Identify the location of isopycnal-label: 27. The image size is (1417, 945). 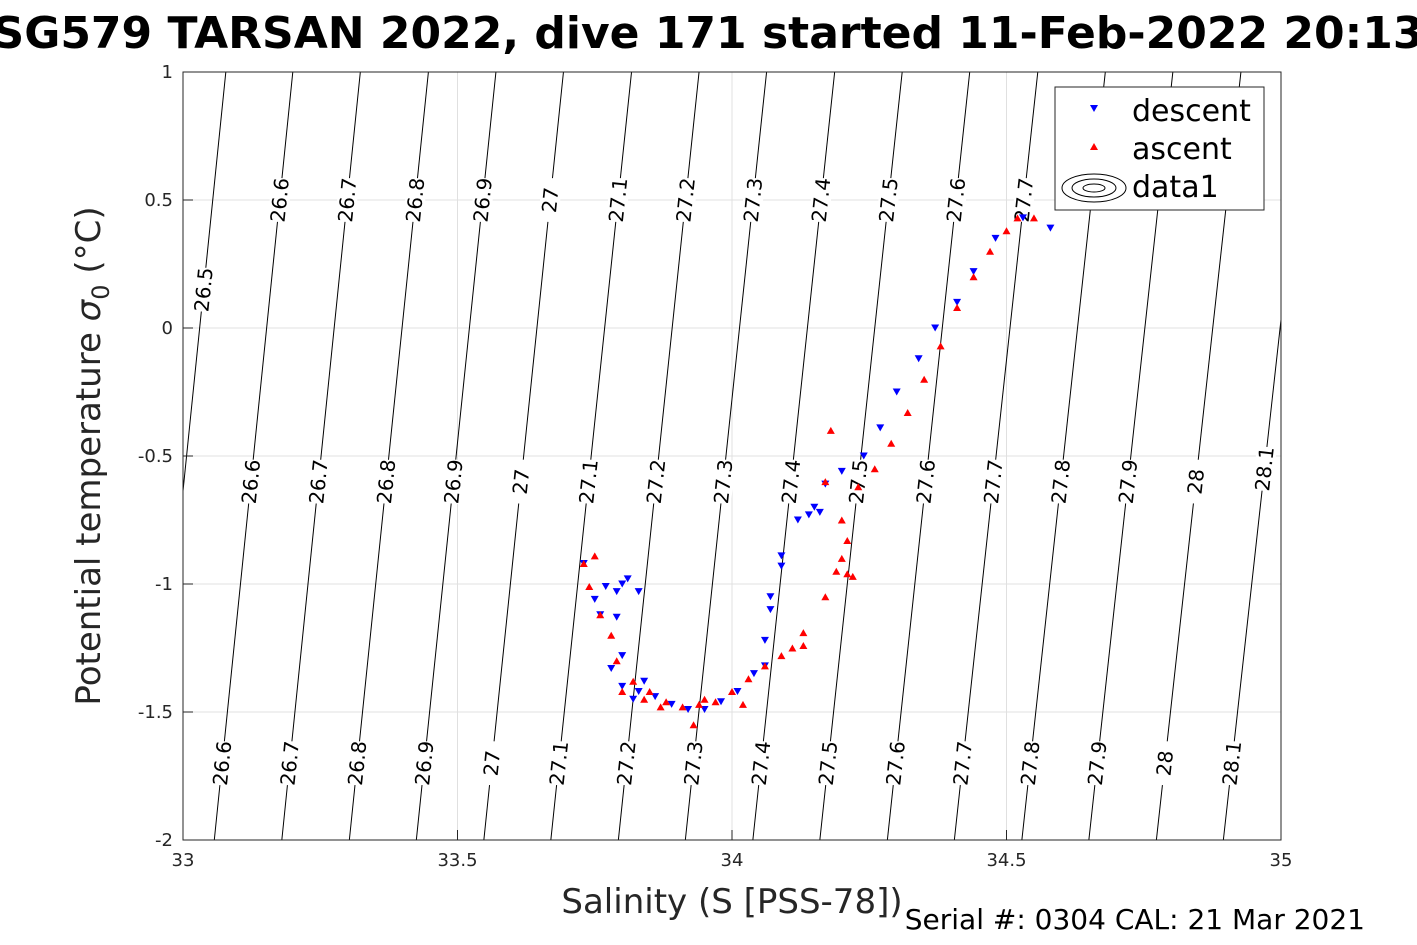
(521, 482).